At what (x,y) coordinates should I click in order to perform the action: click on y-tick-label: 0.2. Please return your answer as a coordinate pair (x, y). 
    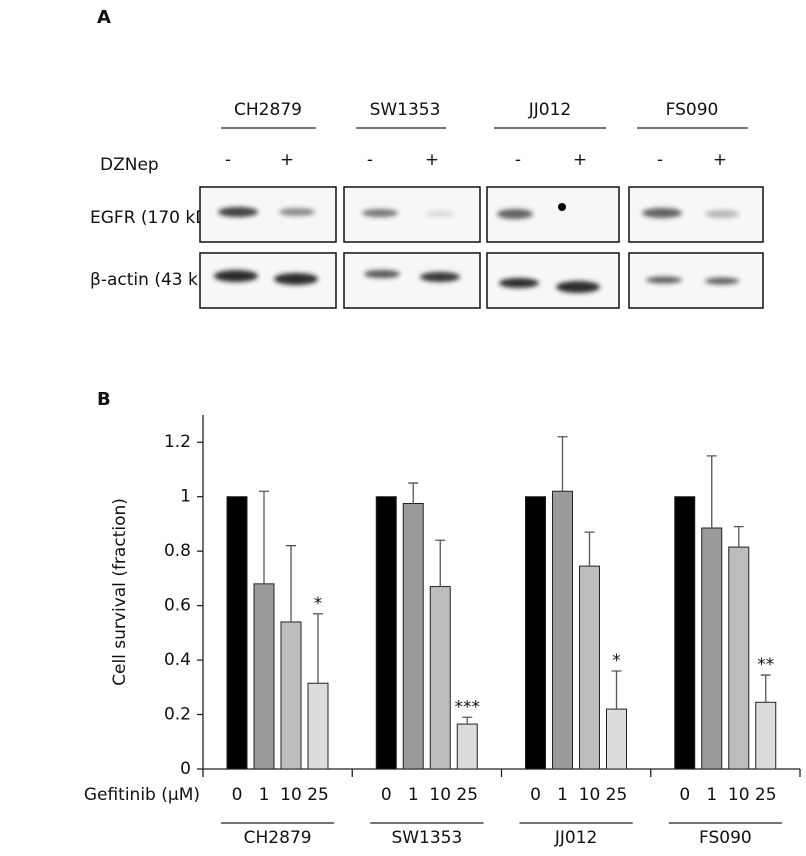
    Looking at the image, I should click on (177, 715).